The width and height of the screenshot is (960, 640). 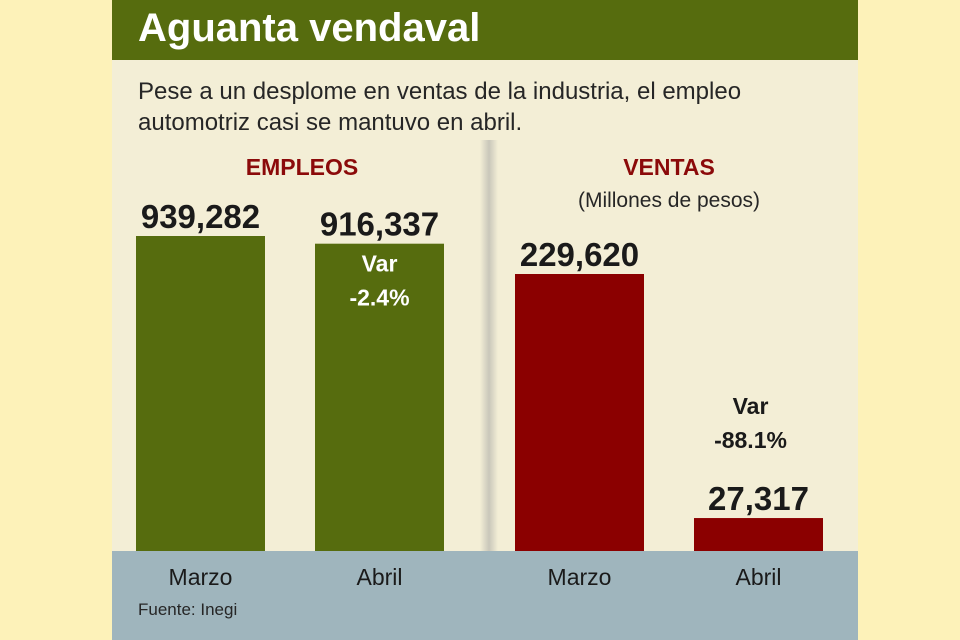 I want to click on empleos-category-label-marzo: Marzo, so click(x=201, y=577).